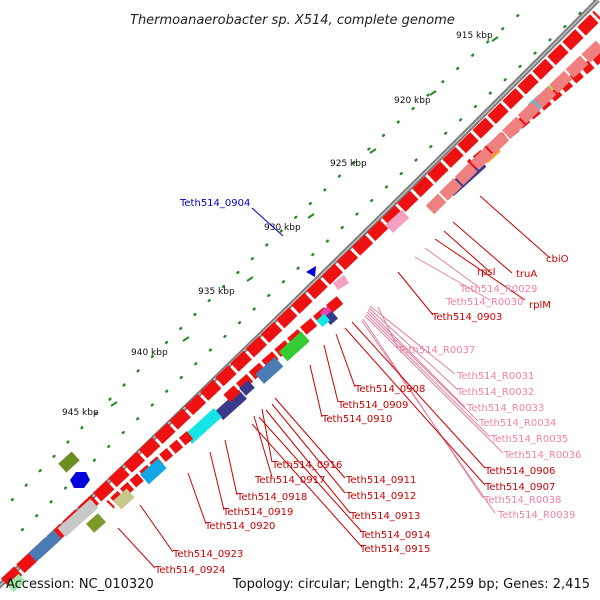 Image resolution: width=600 pixels, height=600 pixels. What do you see at coordinates (557, 259) in the screenshot?
I see `gene-label-cbio: cbiO` at bounding box center [557, 259].